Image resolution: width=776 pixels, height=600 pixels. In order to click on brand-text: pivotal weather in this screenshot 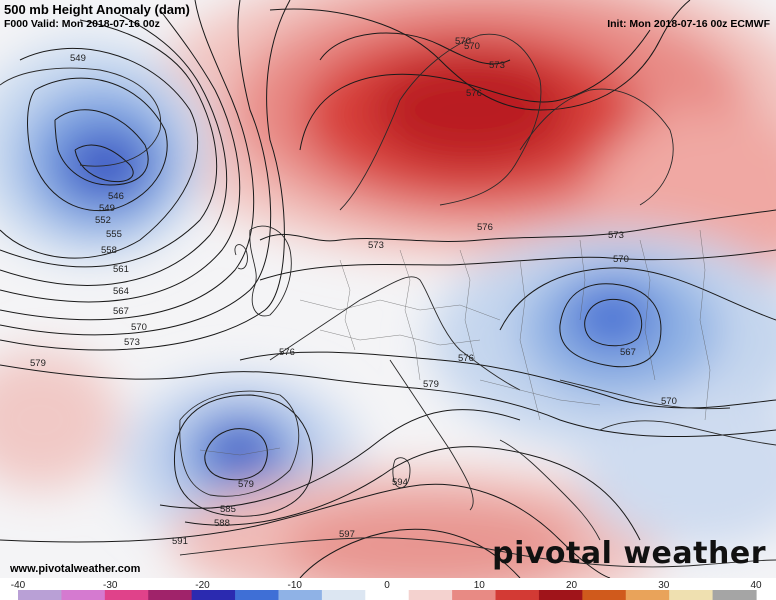, I will do `click(629, 553)`.